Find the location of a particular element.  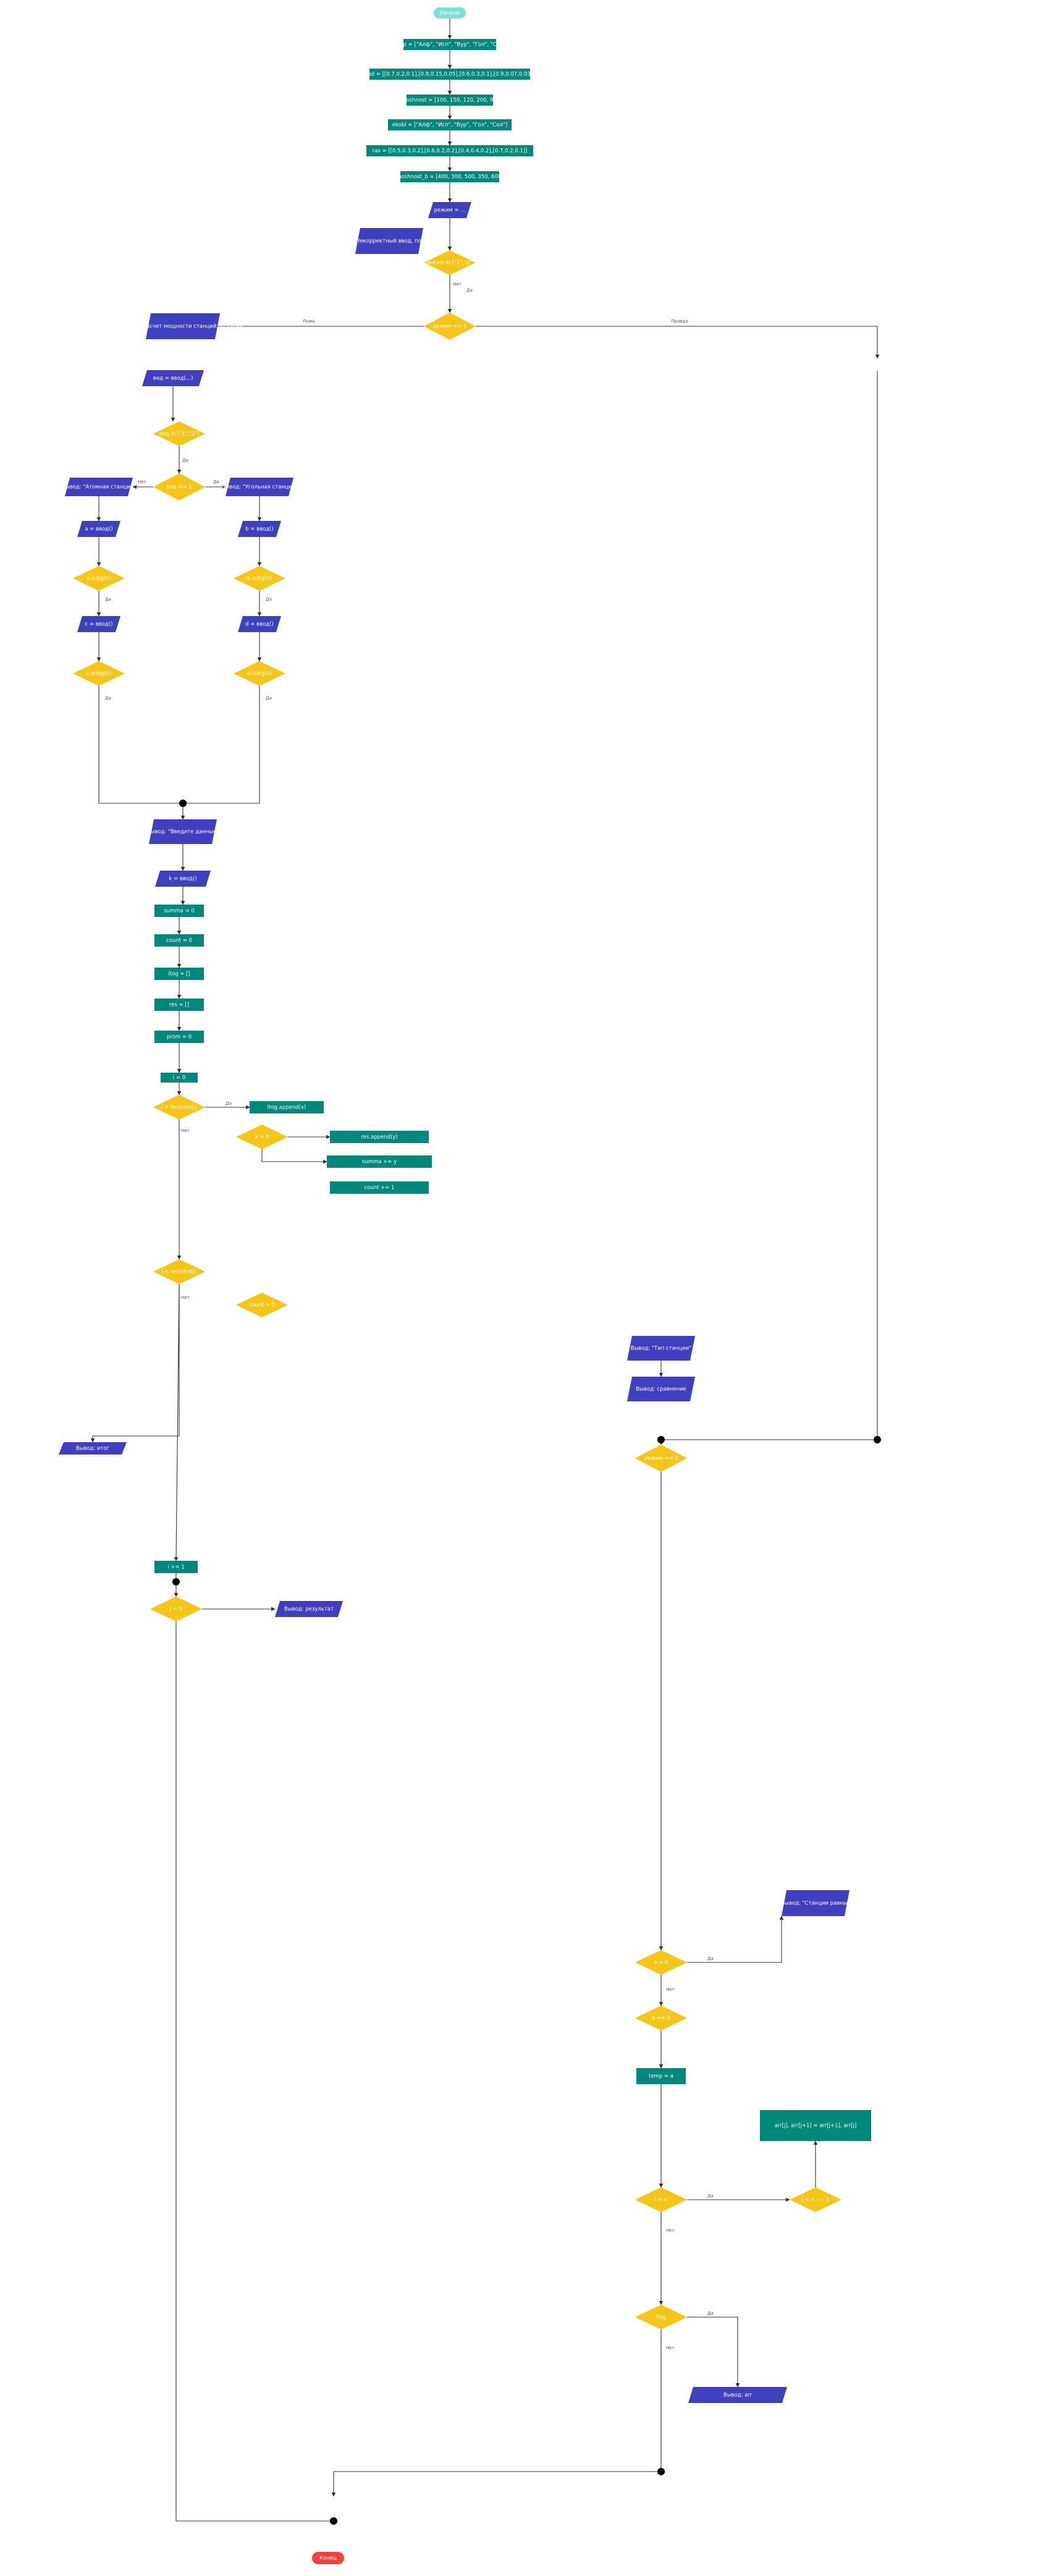

node-label: a = ввод() is located at coordinates (99, 529).